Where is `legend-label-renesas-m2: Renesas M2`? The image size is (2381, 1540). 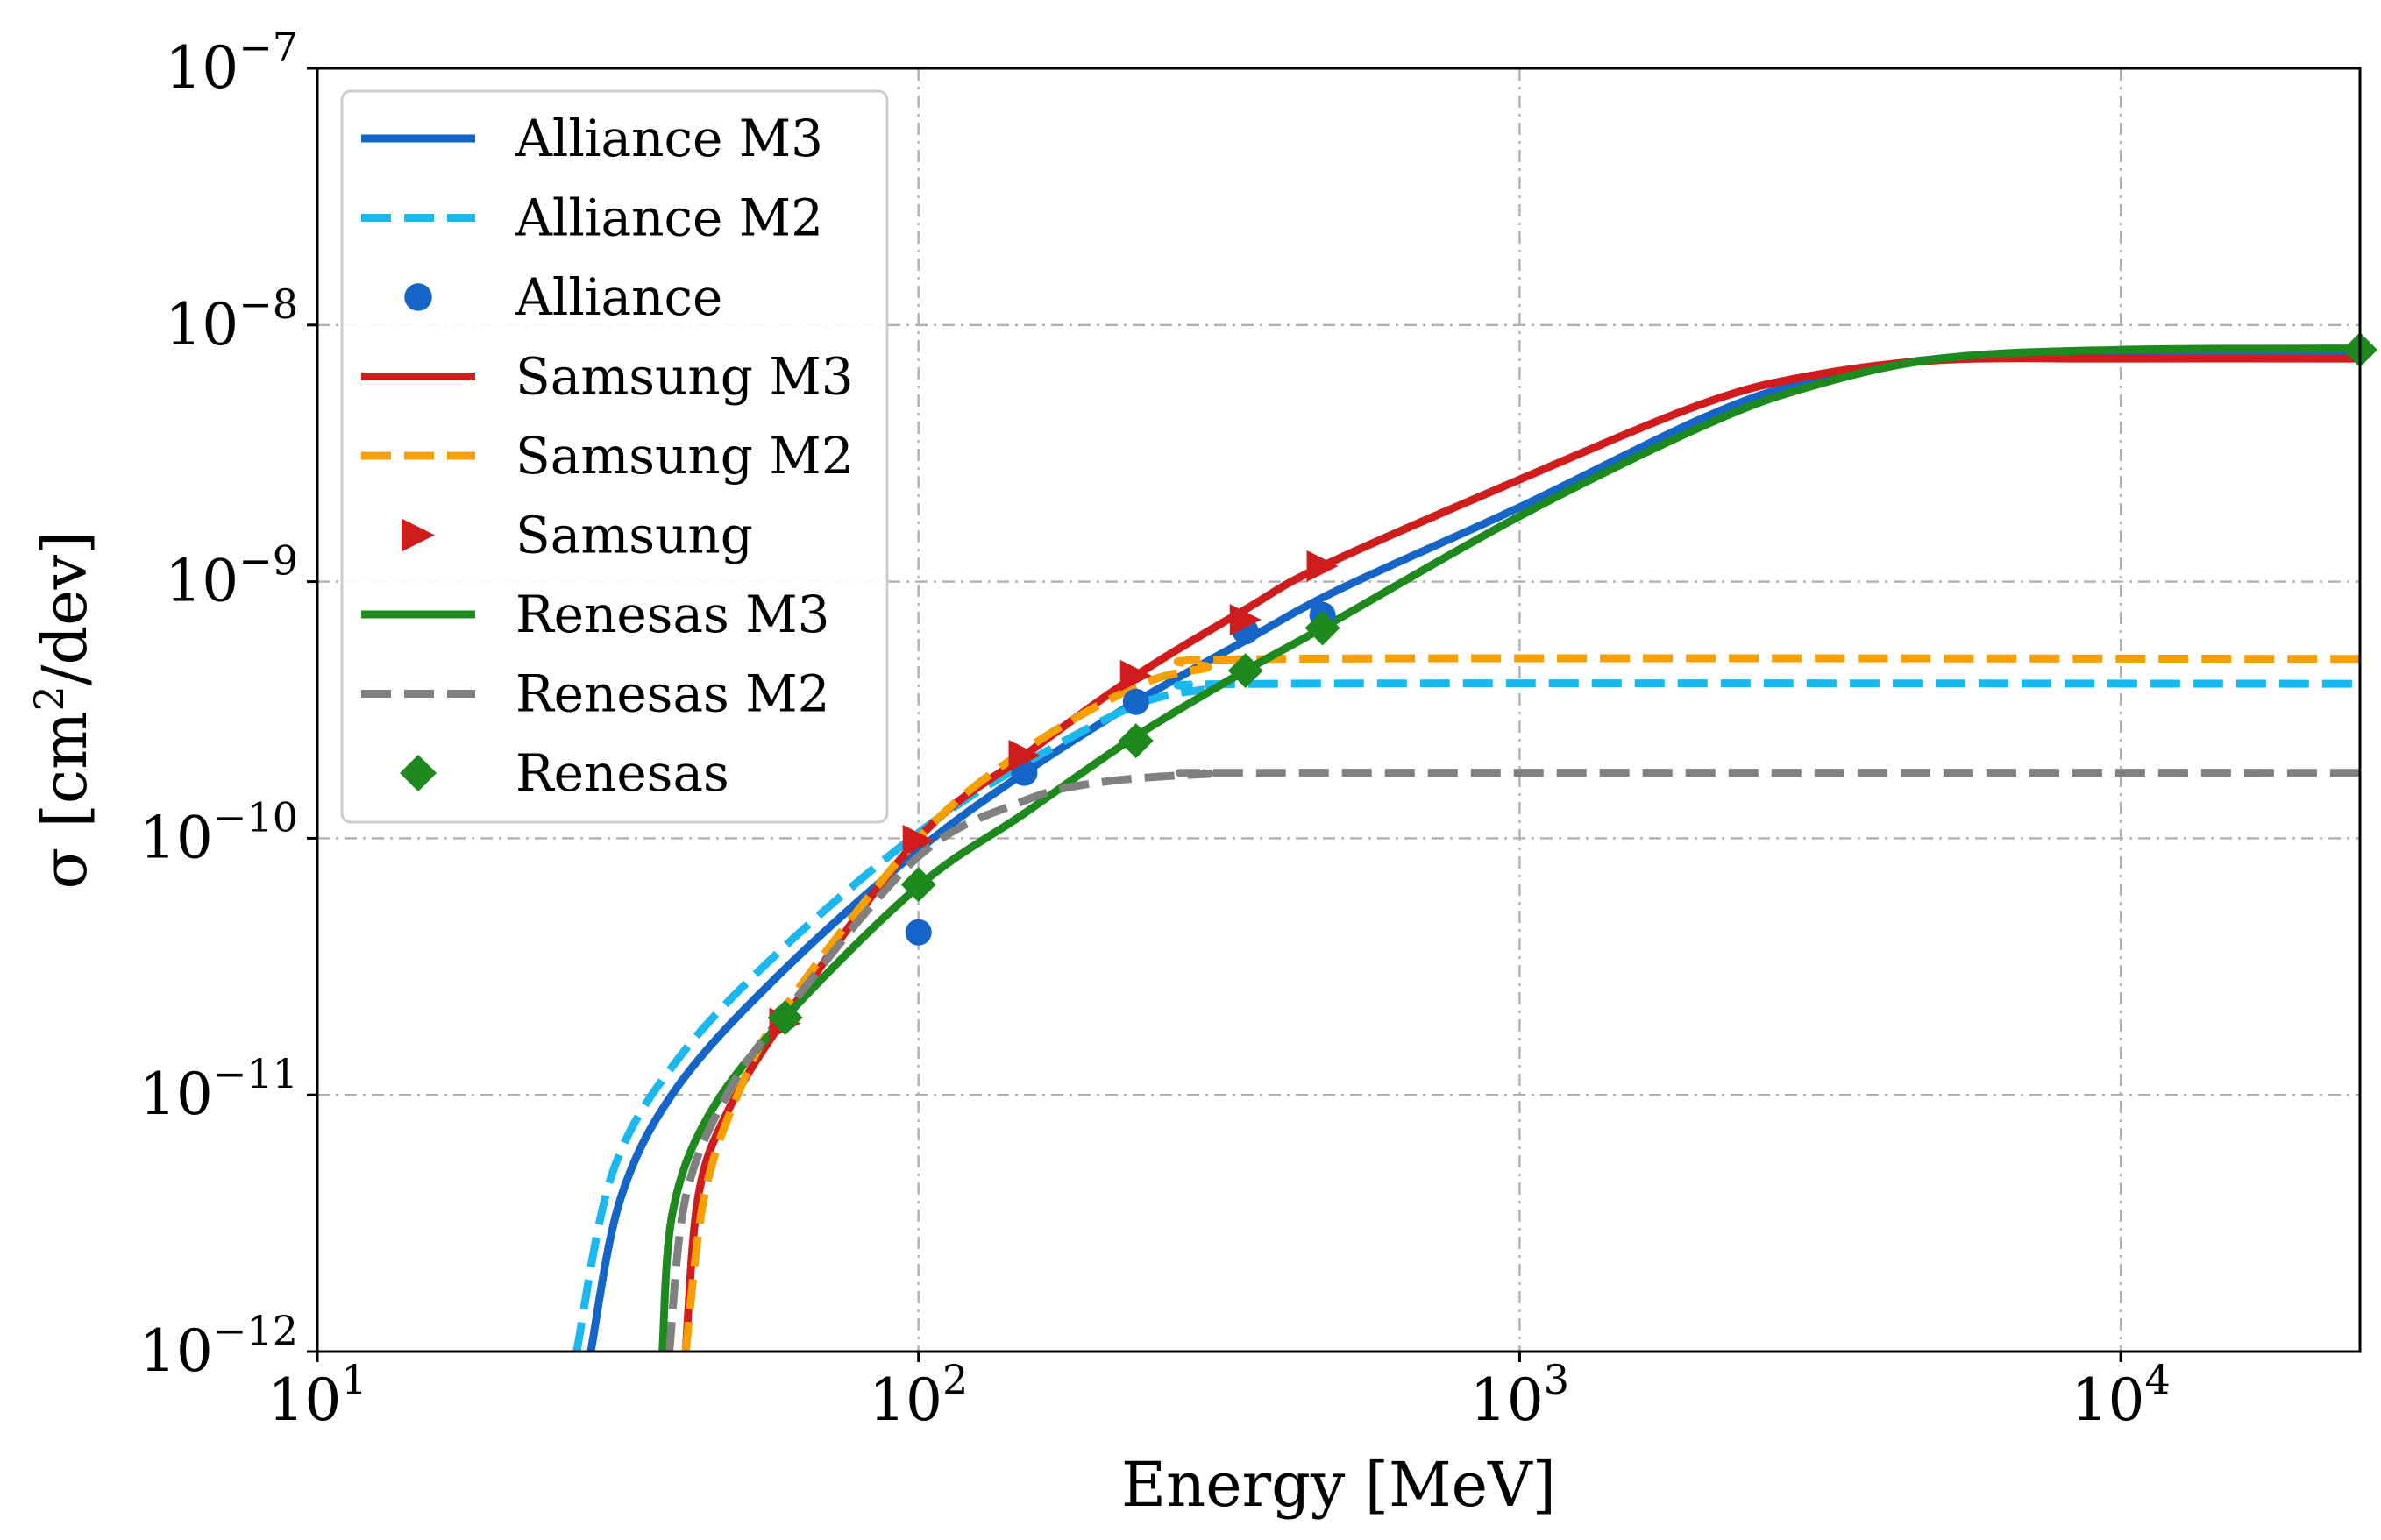
legend-label-renesas-m2: Renesas M2 is located at coordinates (672, 694).